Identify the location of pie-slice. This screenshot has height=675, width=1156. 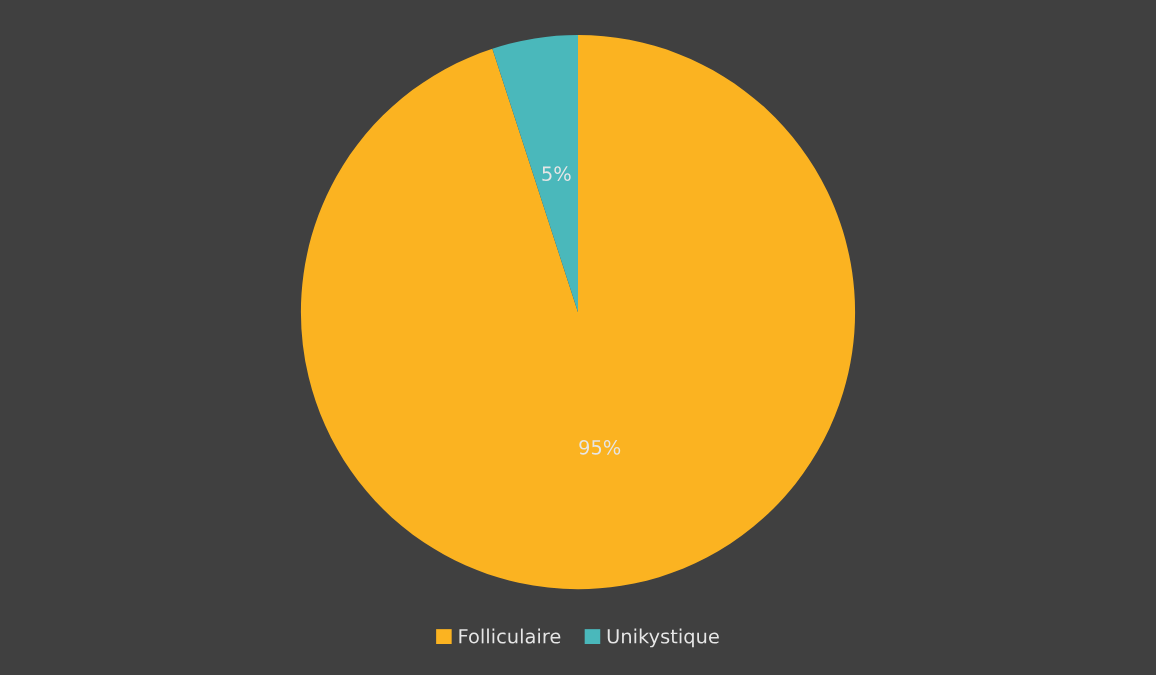
(535, 174).